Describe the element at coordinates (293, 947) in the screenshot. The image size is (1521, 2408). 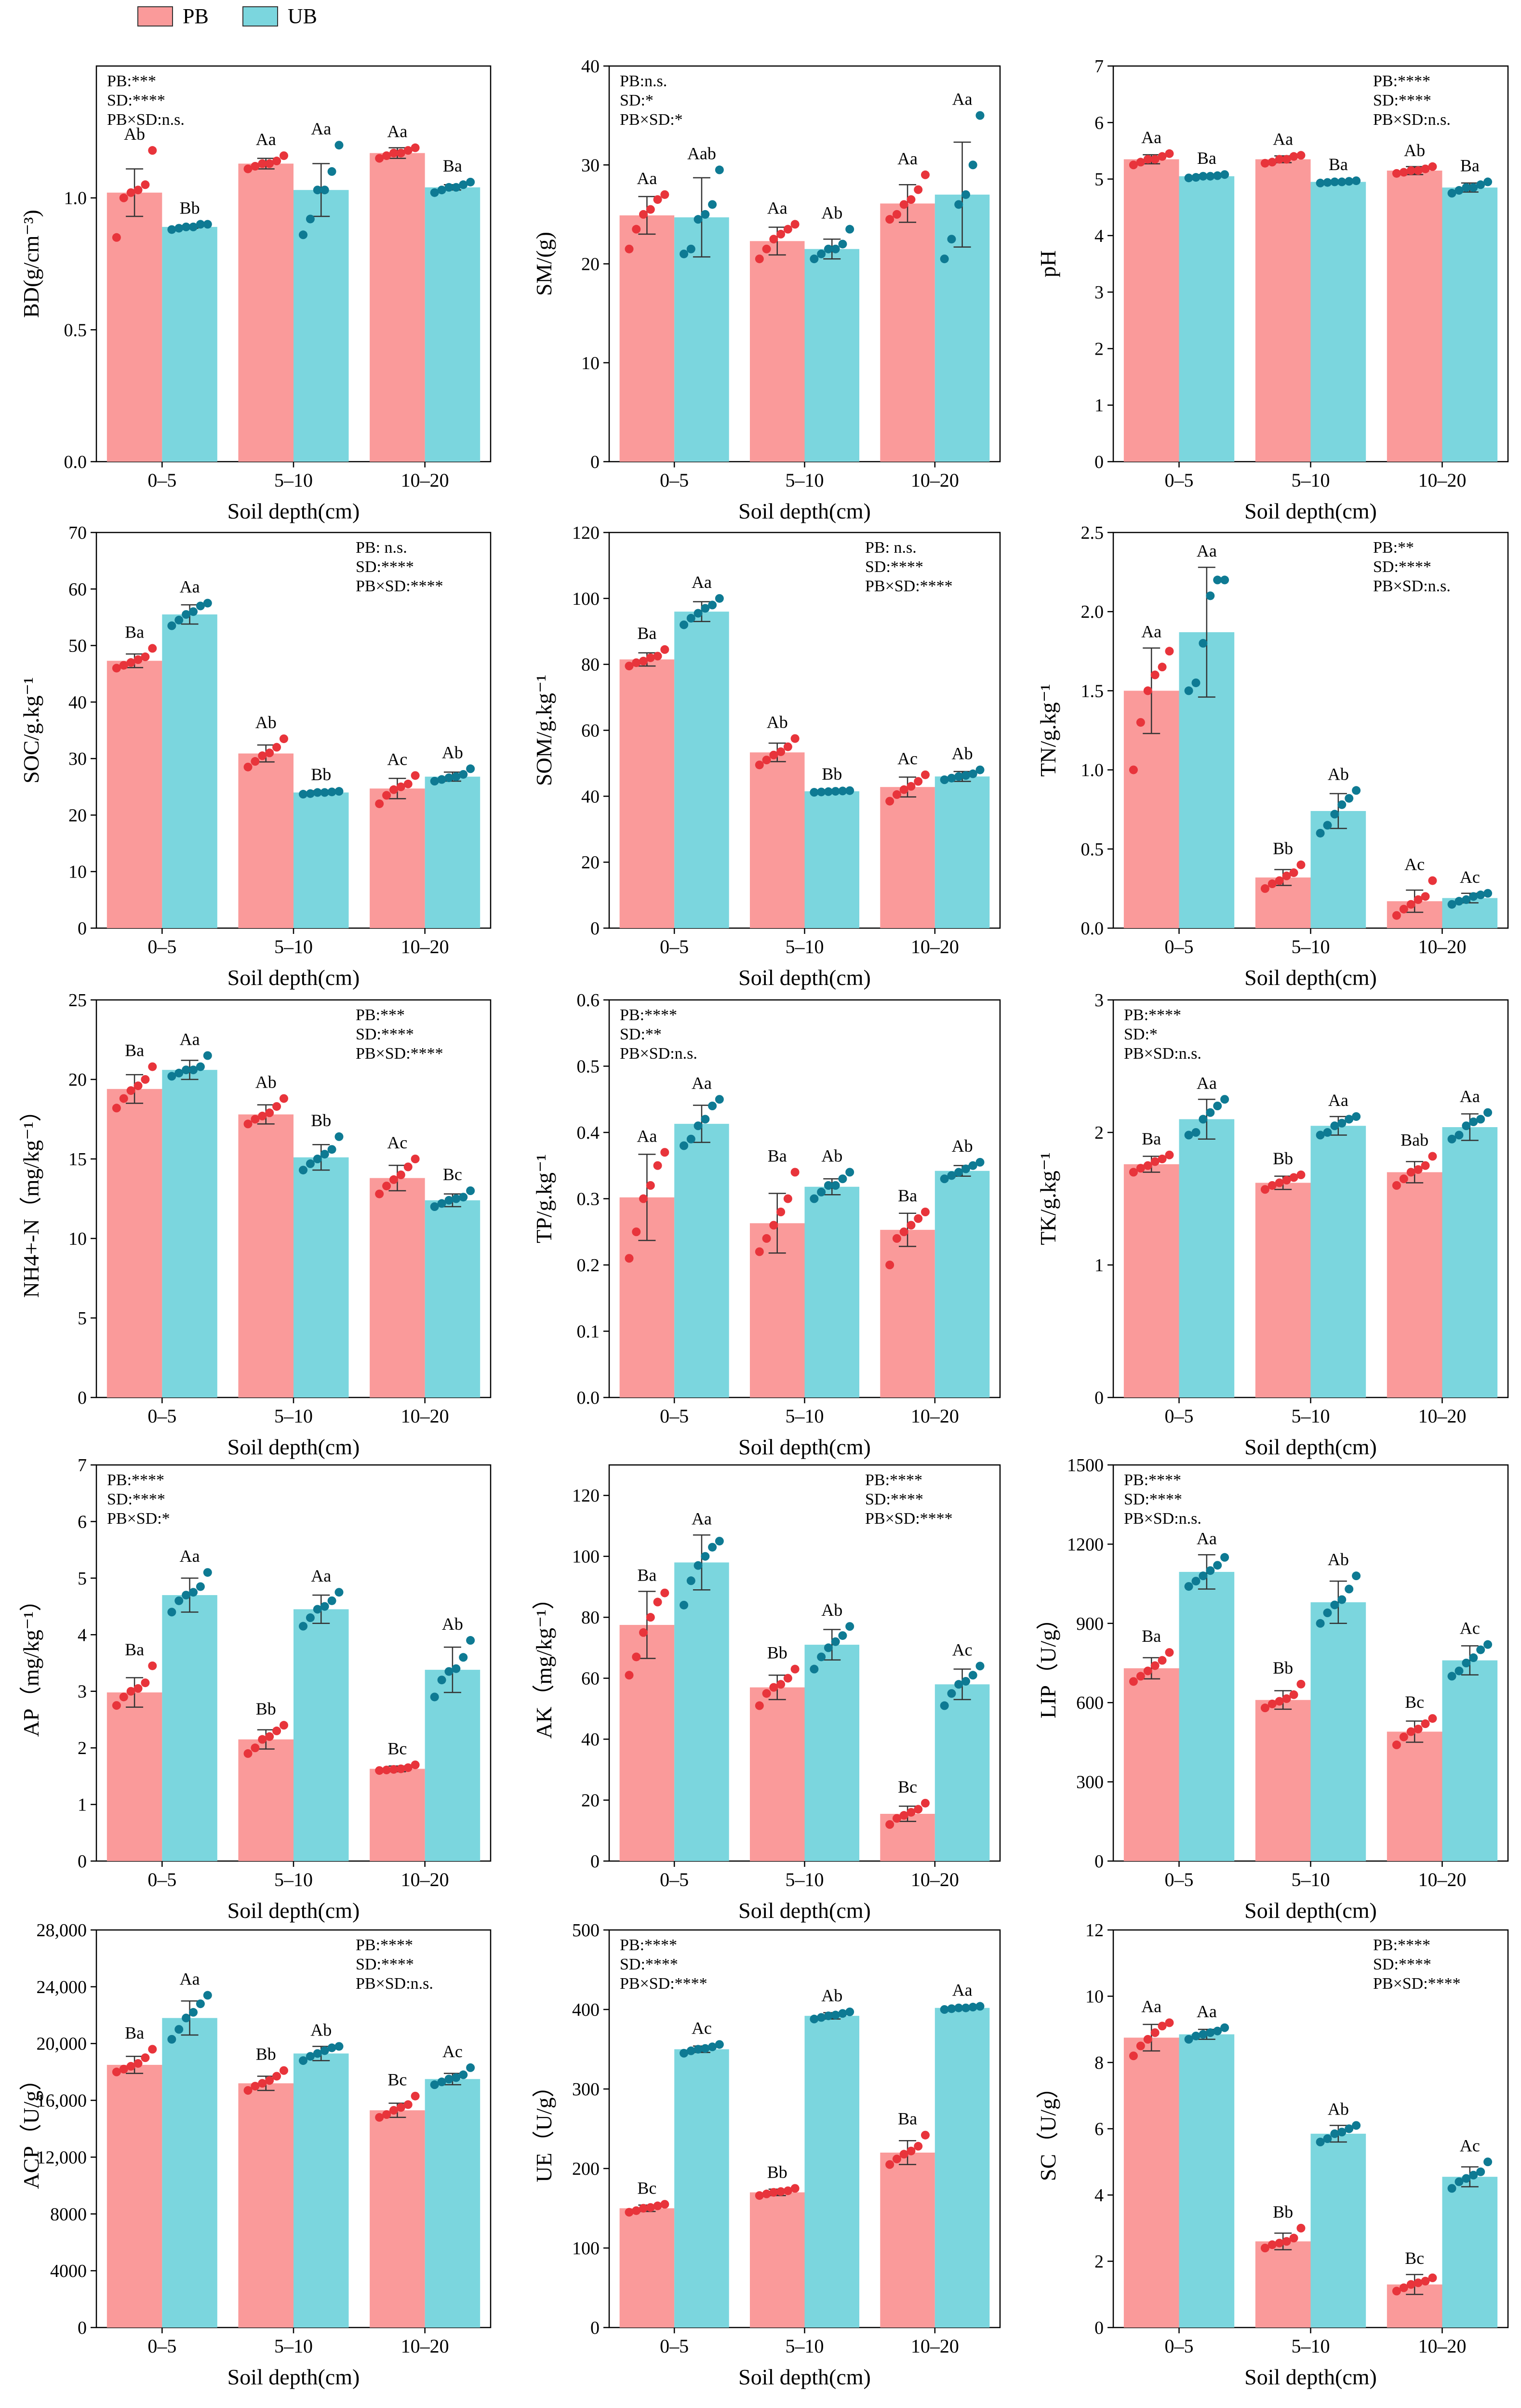
I see `x-tick-label: 5–10` at that location.